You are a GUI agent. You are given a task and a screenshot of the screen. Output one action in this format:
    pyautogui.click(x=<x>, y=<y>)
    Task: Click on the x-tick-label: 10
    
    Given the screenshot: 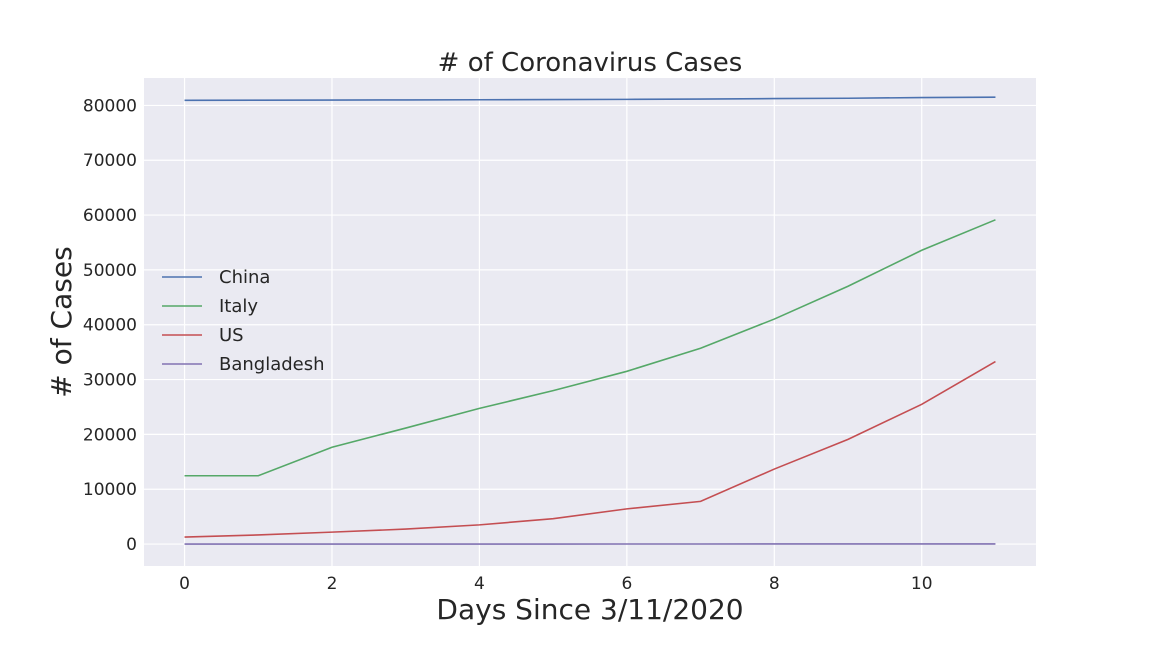 What is the action you would take?
    pyautogui.click(x=922, y=584)
    